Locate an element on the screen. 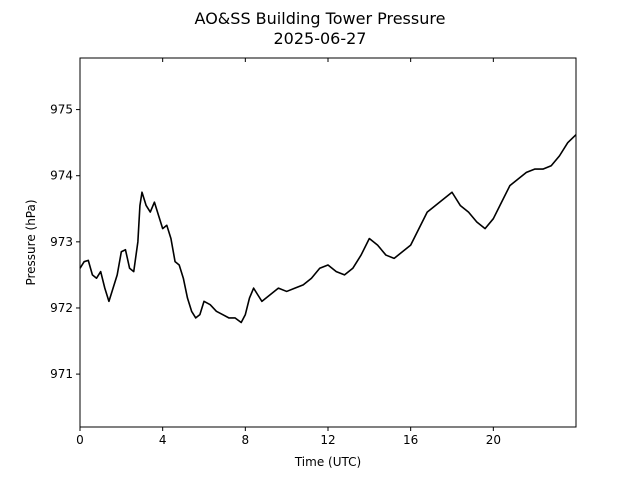 This screenshot has height=480, width=640. y-axis-label: Pressure (hPa) is located at coordinates (31, 242).